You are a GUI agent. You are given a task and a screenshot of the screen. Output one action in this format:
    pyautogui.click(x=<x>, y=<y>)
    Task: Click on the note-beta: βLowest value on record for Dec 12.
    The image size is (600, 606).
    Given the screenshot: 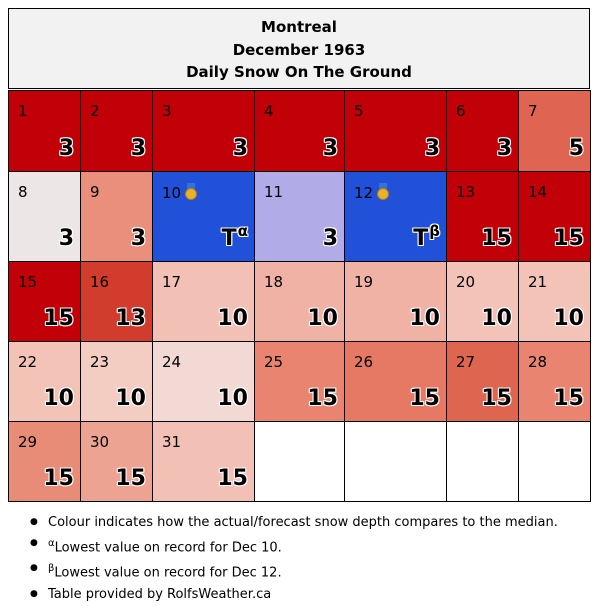 What is the action you would take?
    pyautogui.click(x=294, y=570)
    